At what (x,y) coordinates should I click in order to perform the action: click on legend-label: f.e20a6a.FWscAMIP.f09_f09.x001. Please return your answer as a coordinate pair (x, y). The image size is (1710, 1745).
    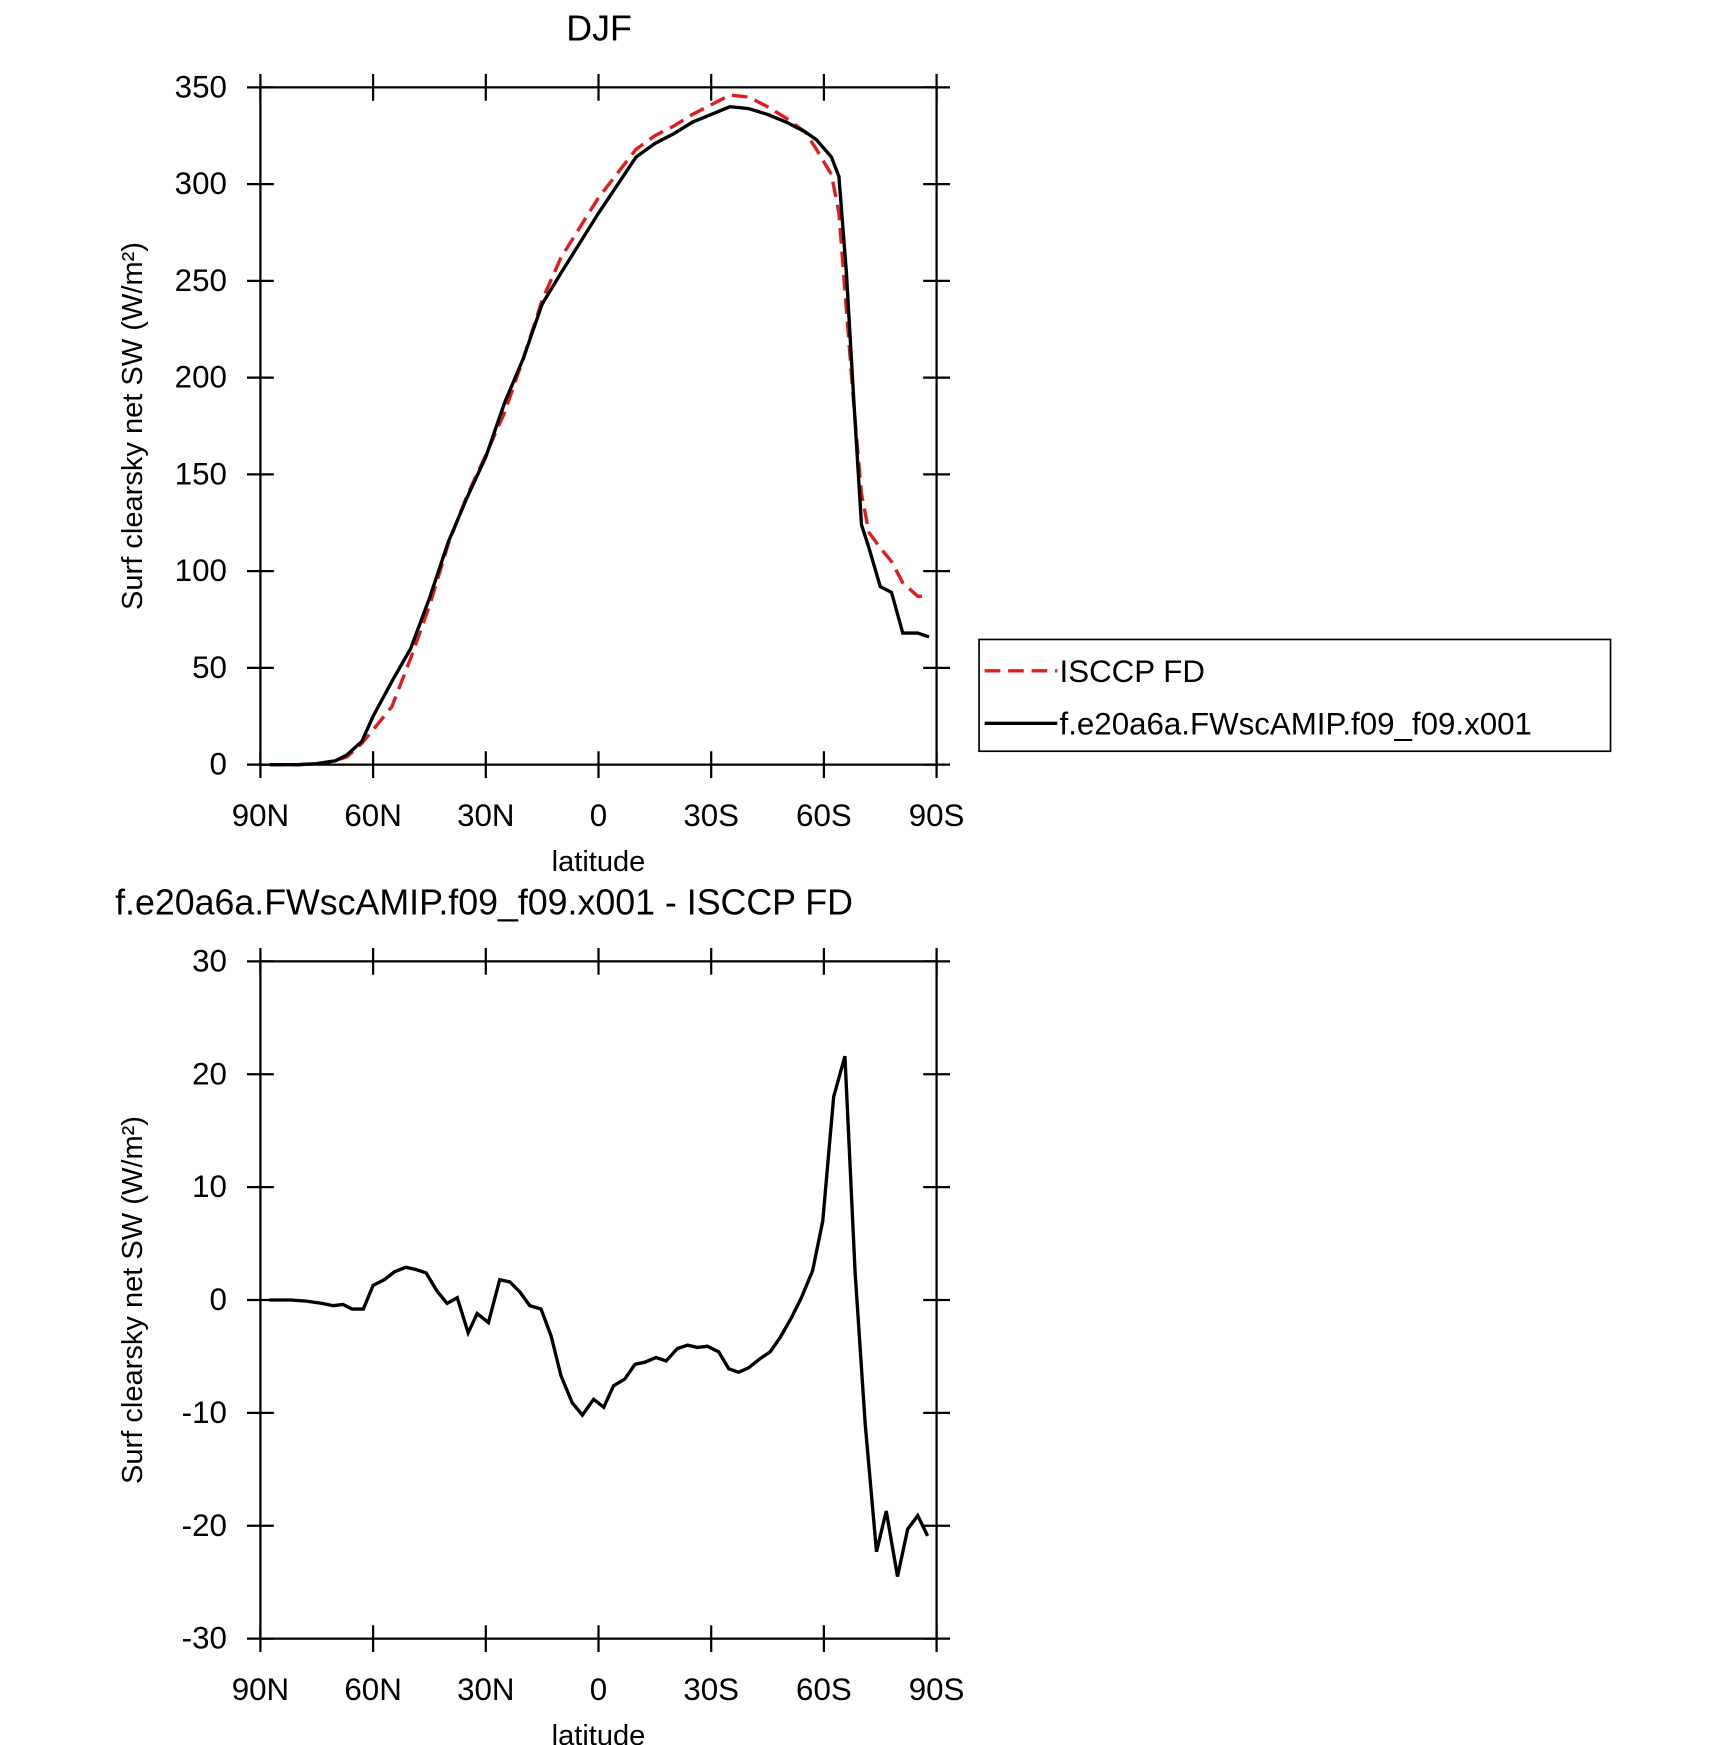
    Looking at the image, I should click on (1296, 723).